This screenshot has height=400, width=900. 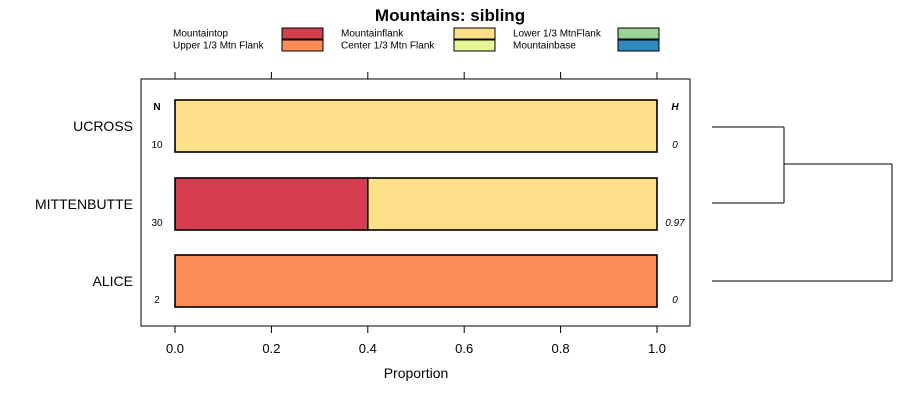 What do you see at coordinates (156, 107) in the screenshot?
I see `n-header: N` at bounding box center [156, 107].